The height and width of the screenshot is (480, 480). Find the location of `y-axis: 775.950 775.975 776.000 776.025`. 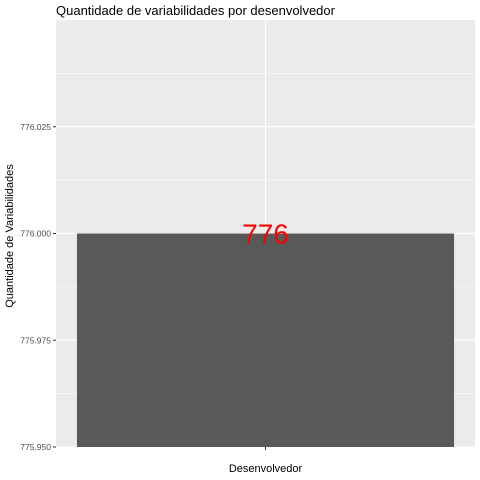

y-axis: 775.950 775.975 776.000 776.025 is located at coordinates (38, 287).